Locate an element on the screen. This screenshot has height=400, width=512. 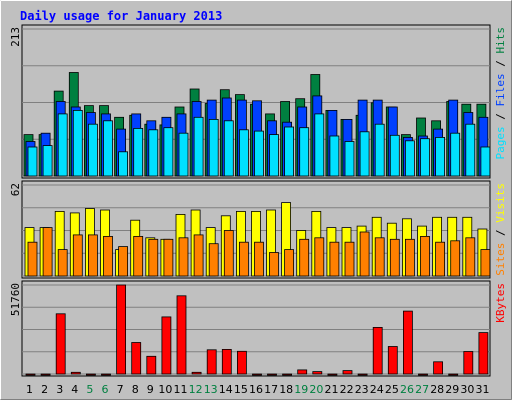
x-tick-label: 26 is located at coordinates (407, 389).